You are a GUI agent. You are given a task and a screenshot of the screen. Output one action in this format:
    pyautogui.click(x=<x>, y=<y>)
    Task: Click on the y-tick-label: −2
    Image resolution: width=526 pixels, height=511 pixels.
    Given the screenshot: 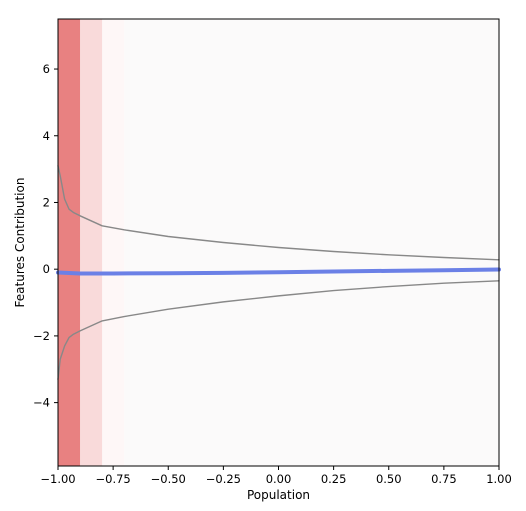 What is the action you would take?
    pyautogui.click(x=41, y=336)
    